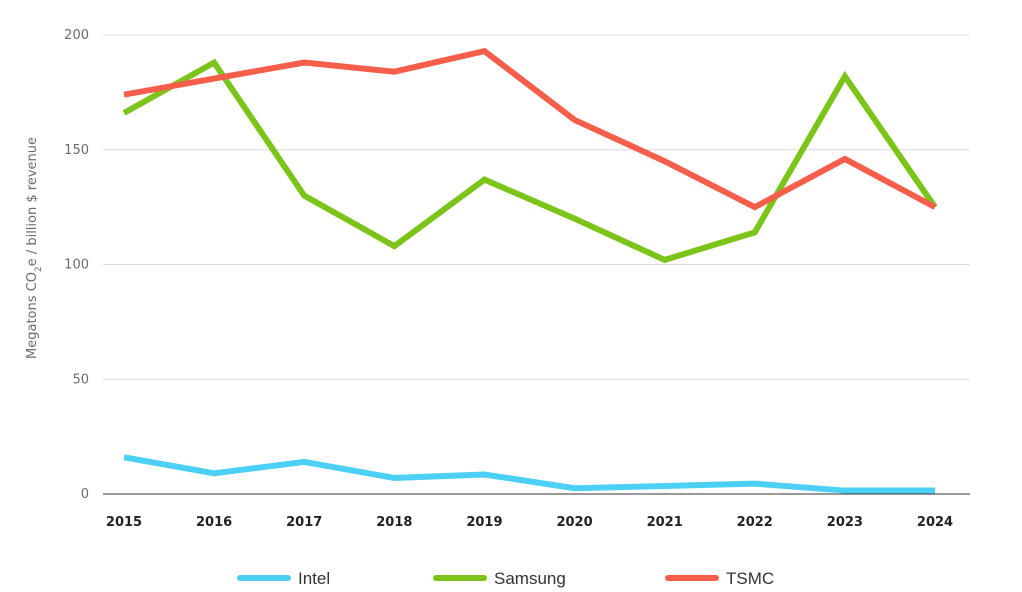 This screenshot has height=592, width=1022. What do you see at coordinates (124, 522) in the screenshot?
I see `x-tick-label-2015: 2015` at bounding box center [124, 522].